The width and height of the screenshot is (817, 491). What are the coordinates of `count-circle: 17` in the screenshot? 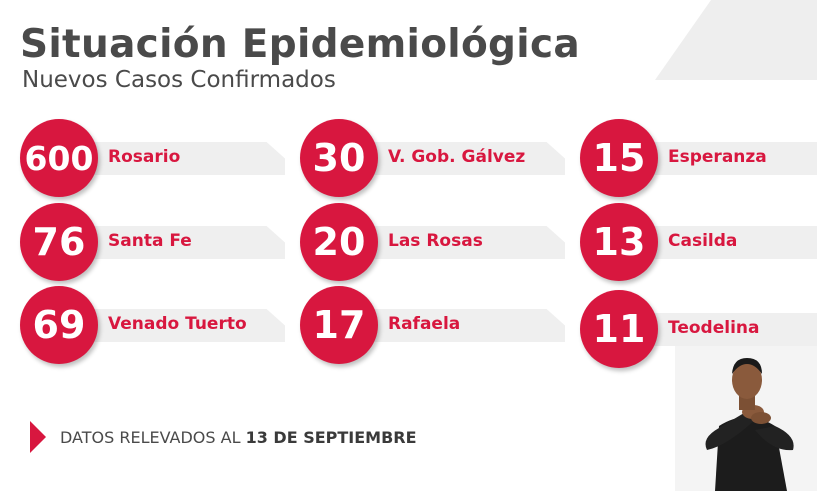 It's located at (339, 325).